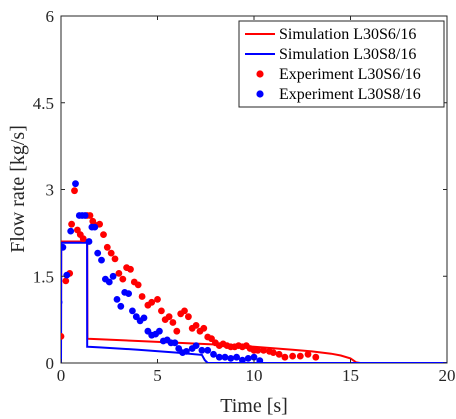 This screenshot has width=456, height=419. What do you see at coordinates (50, 16) in the screenshot?
I see `y-tick-label: 6` at bounding box center [50, 16].